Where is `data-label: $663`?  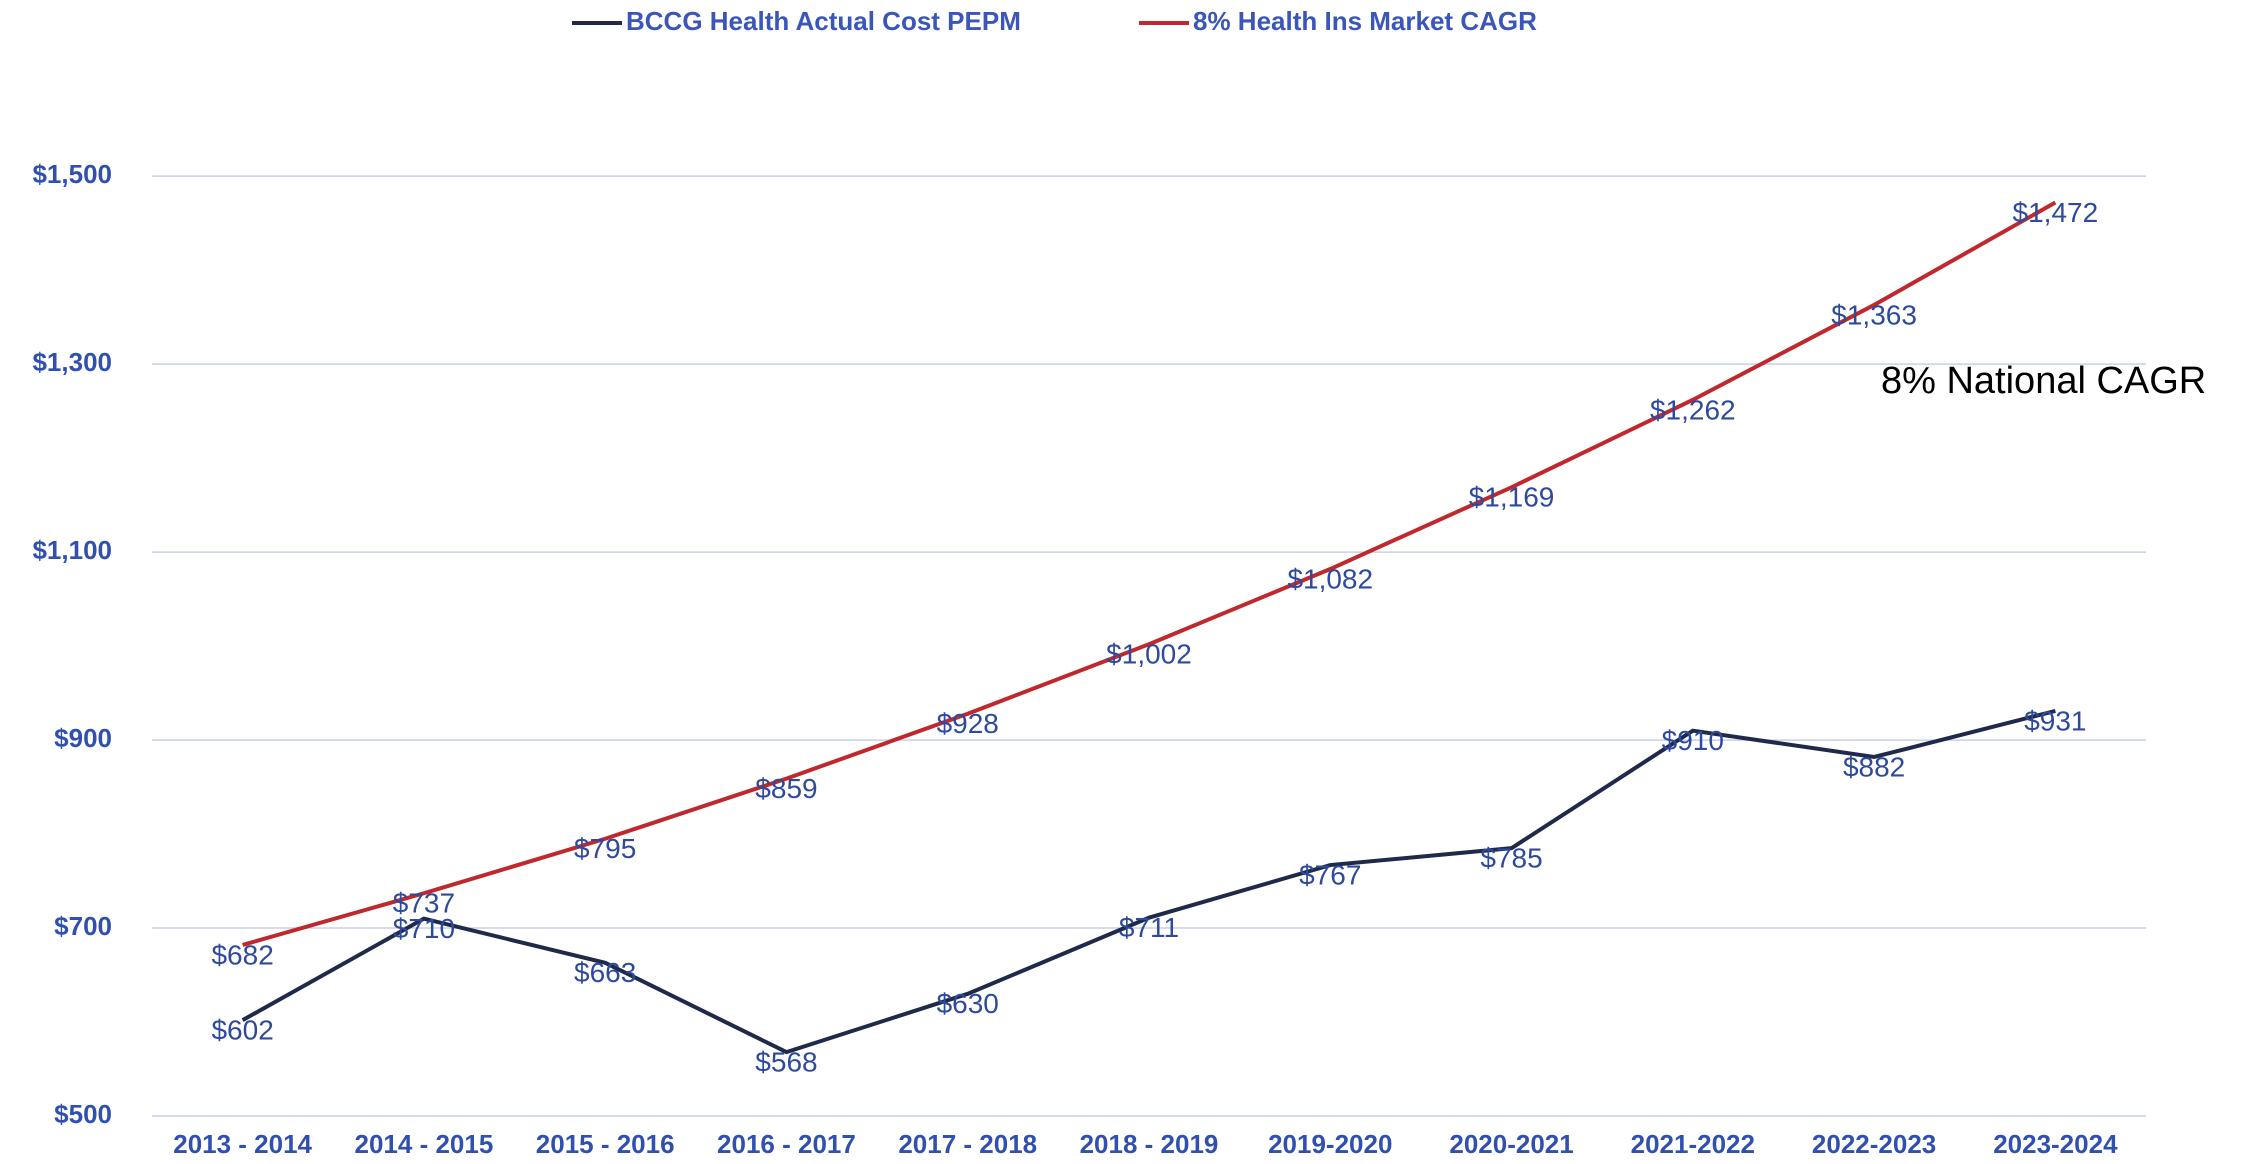 data-label: $663 is located at coordinates (605, 972).